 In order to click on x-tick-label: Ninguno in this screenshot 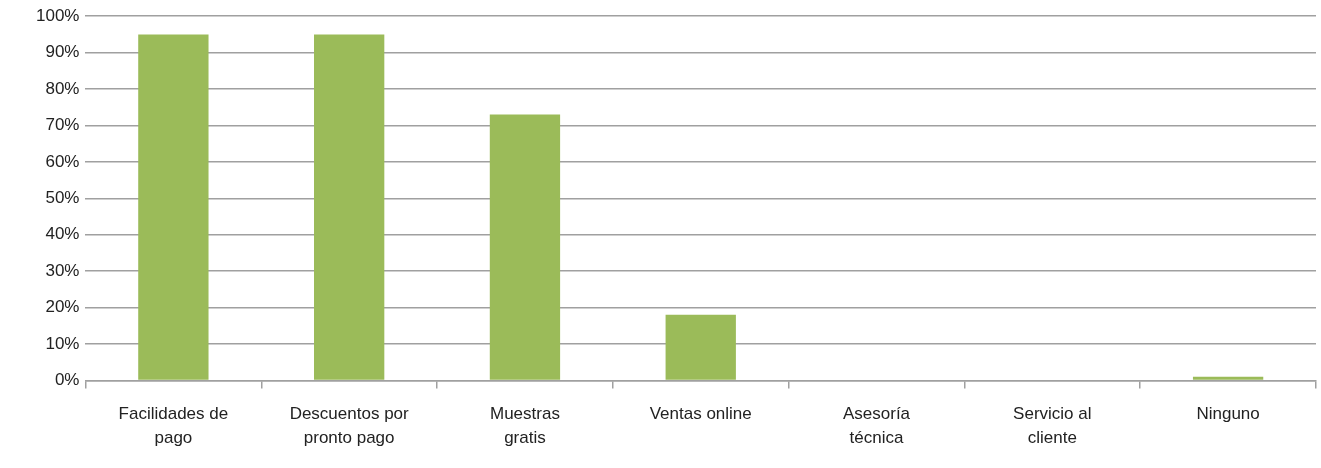, I will do `click(1228, 413)`.